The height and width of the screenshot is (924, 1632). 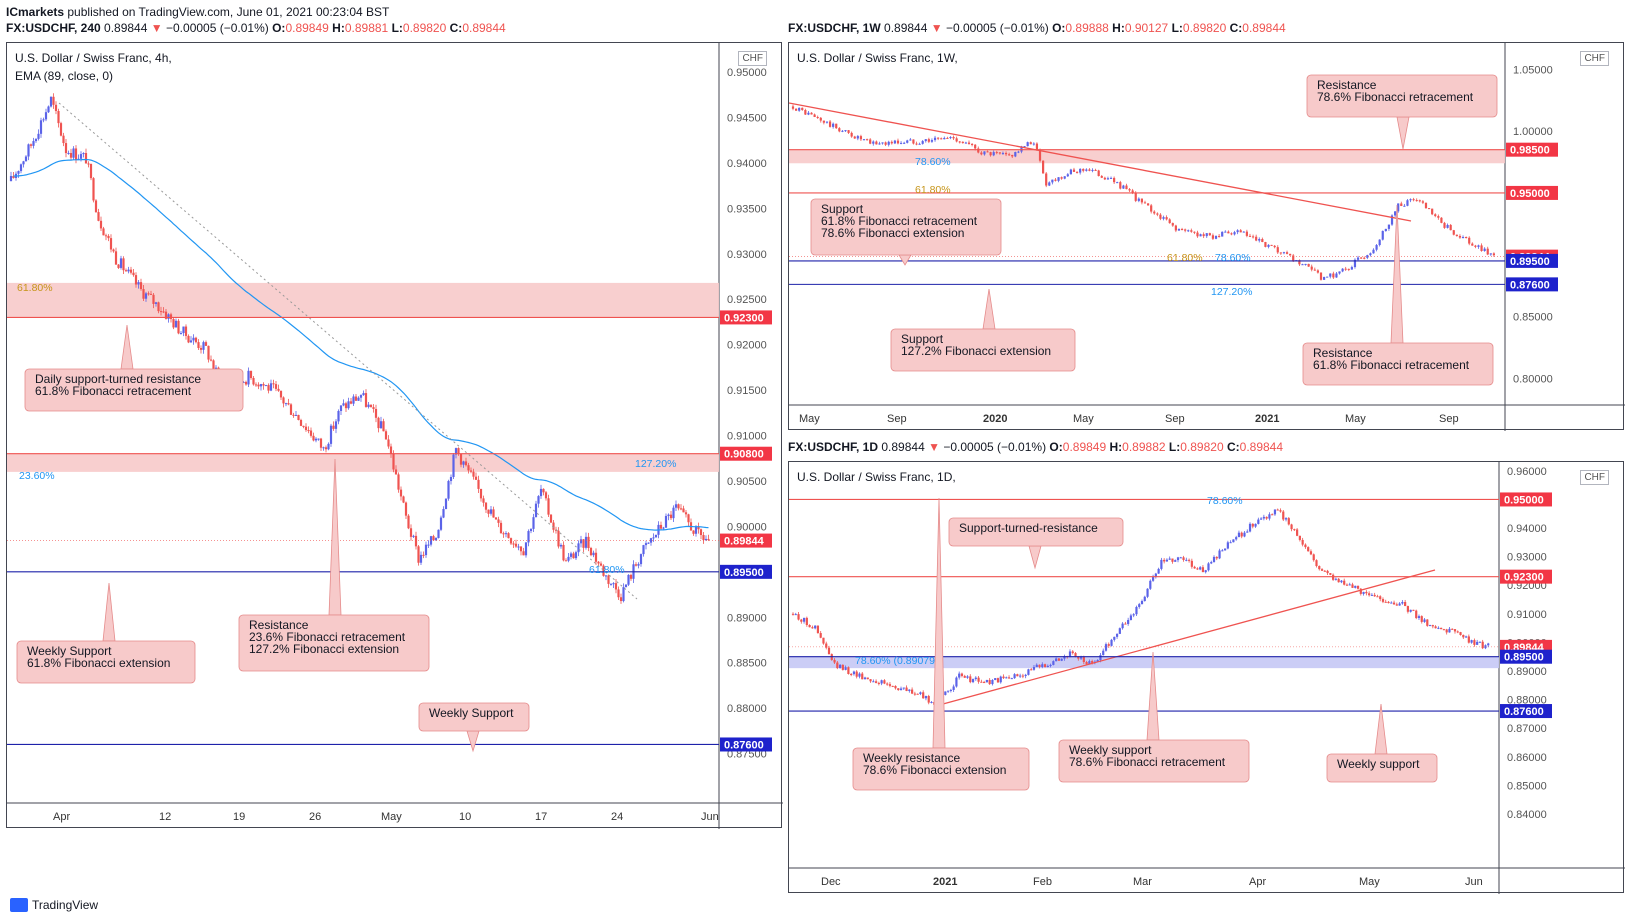 I want to click on currency-badge-1d: CHF, so click(x=1594, y=477).